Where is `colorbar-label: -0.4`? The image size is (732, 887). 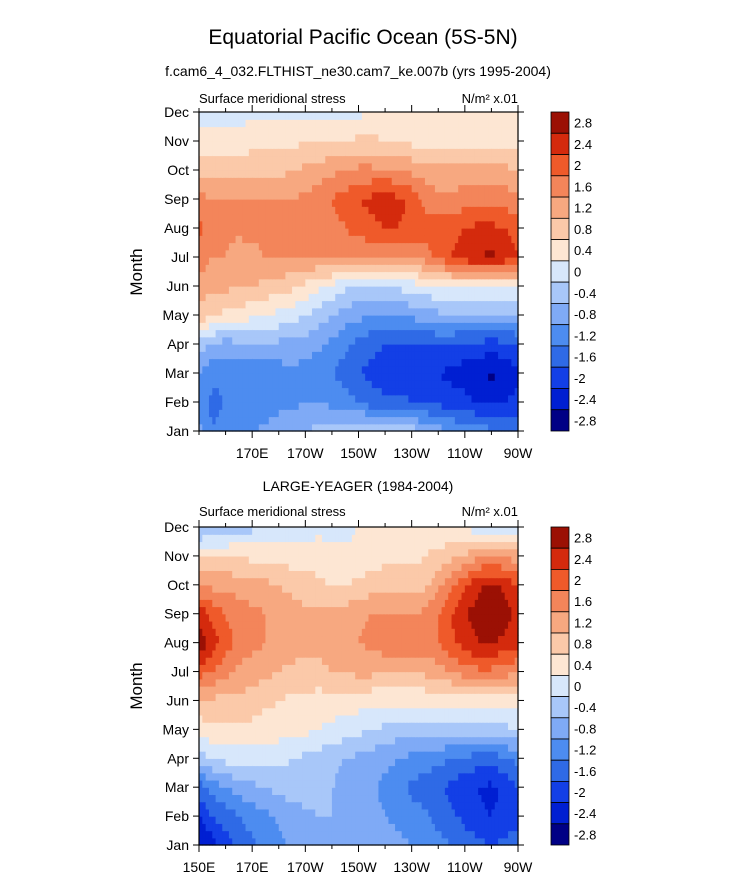 colorbar-label: -0.4 is located at coordinates (585, 293).